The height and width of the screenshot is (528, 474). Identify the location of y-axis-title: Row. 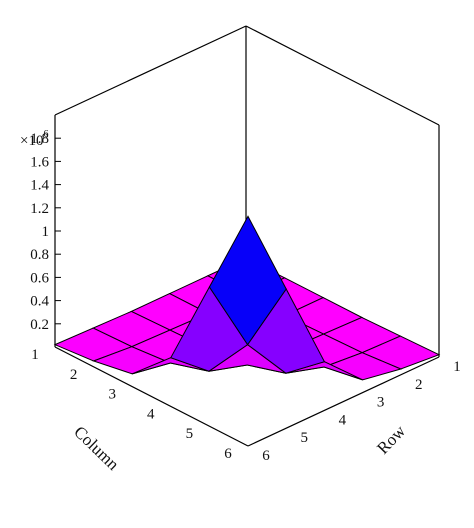
(391, 439).